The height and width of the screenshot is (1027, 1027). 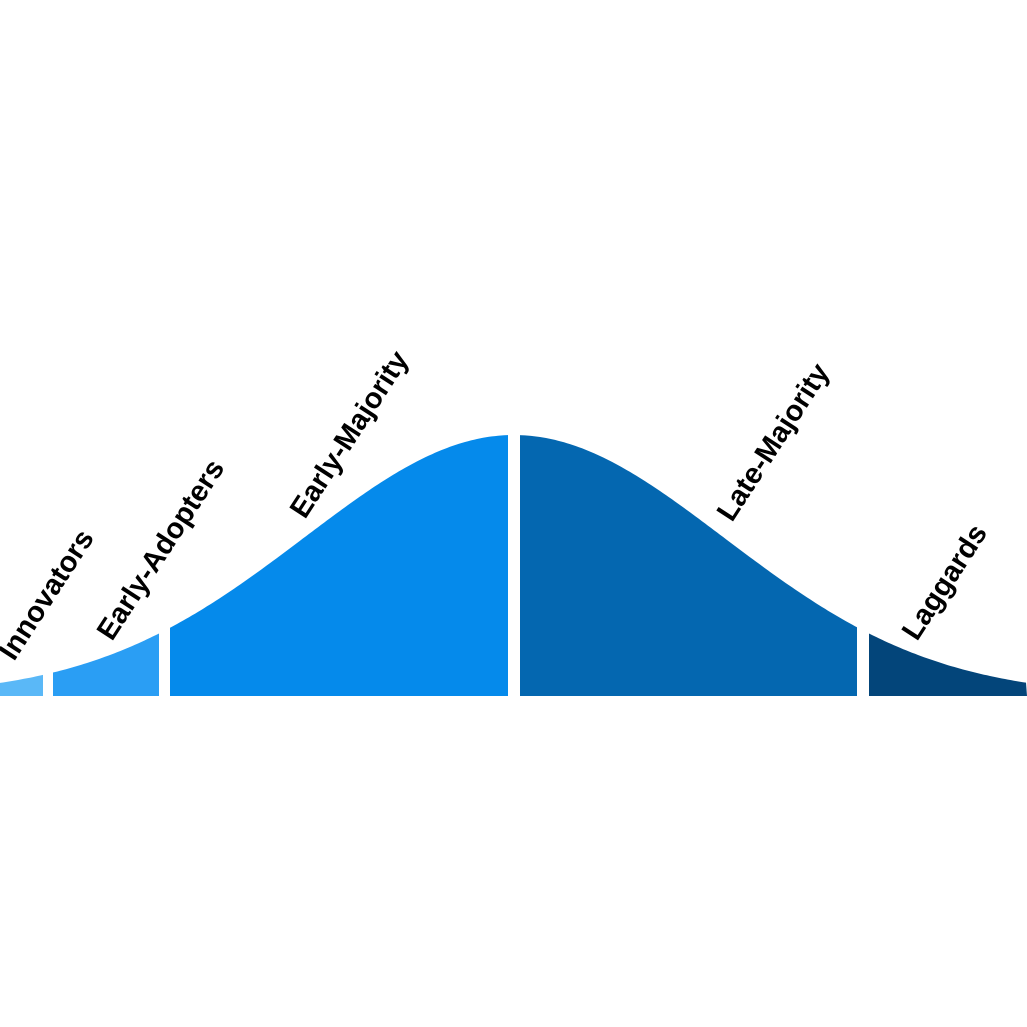 What do you see at coordinates (945, 582) in the screenshot?
I see `segment-label: Laggards` at bounding box center [945, 582].